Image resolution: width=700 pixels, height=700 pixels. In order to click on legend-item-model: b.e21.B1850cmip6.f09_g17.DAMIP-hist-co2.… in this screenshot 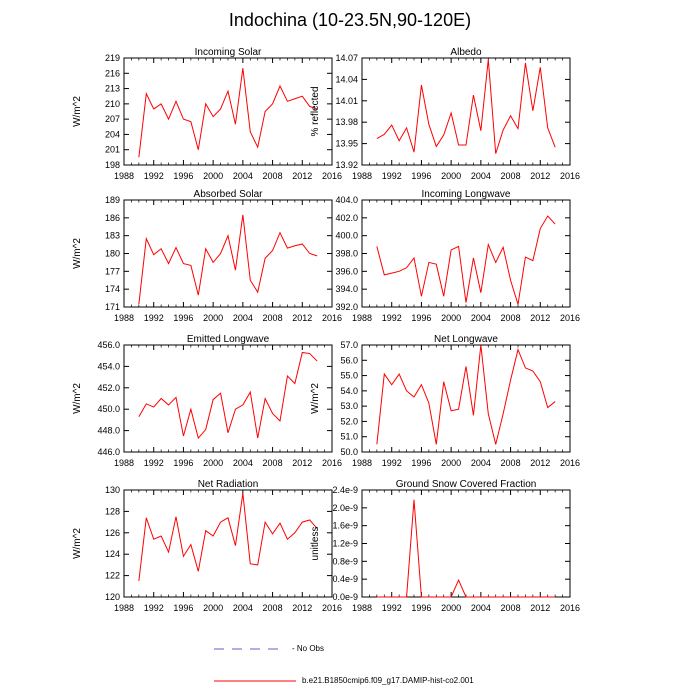, I will do `click(344, 680)`.